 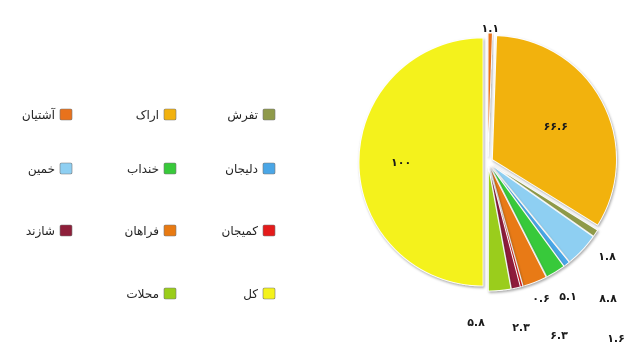 What do you see at coordinates (556, 126) in the screenshot?
I see `data-label: ۶۶.۶` at bounding box center [556, 126].